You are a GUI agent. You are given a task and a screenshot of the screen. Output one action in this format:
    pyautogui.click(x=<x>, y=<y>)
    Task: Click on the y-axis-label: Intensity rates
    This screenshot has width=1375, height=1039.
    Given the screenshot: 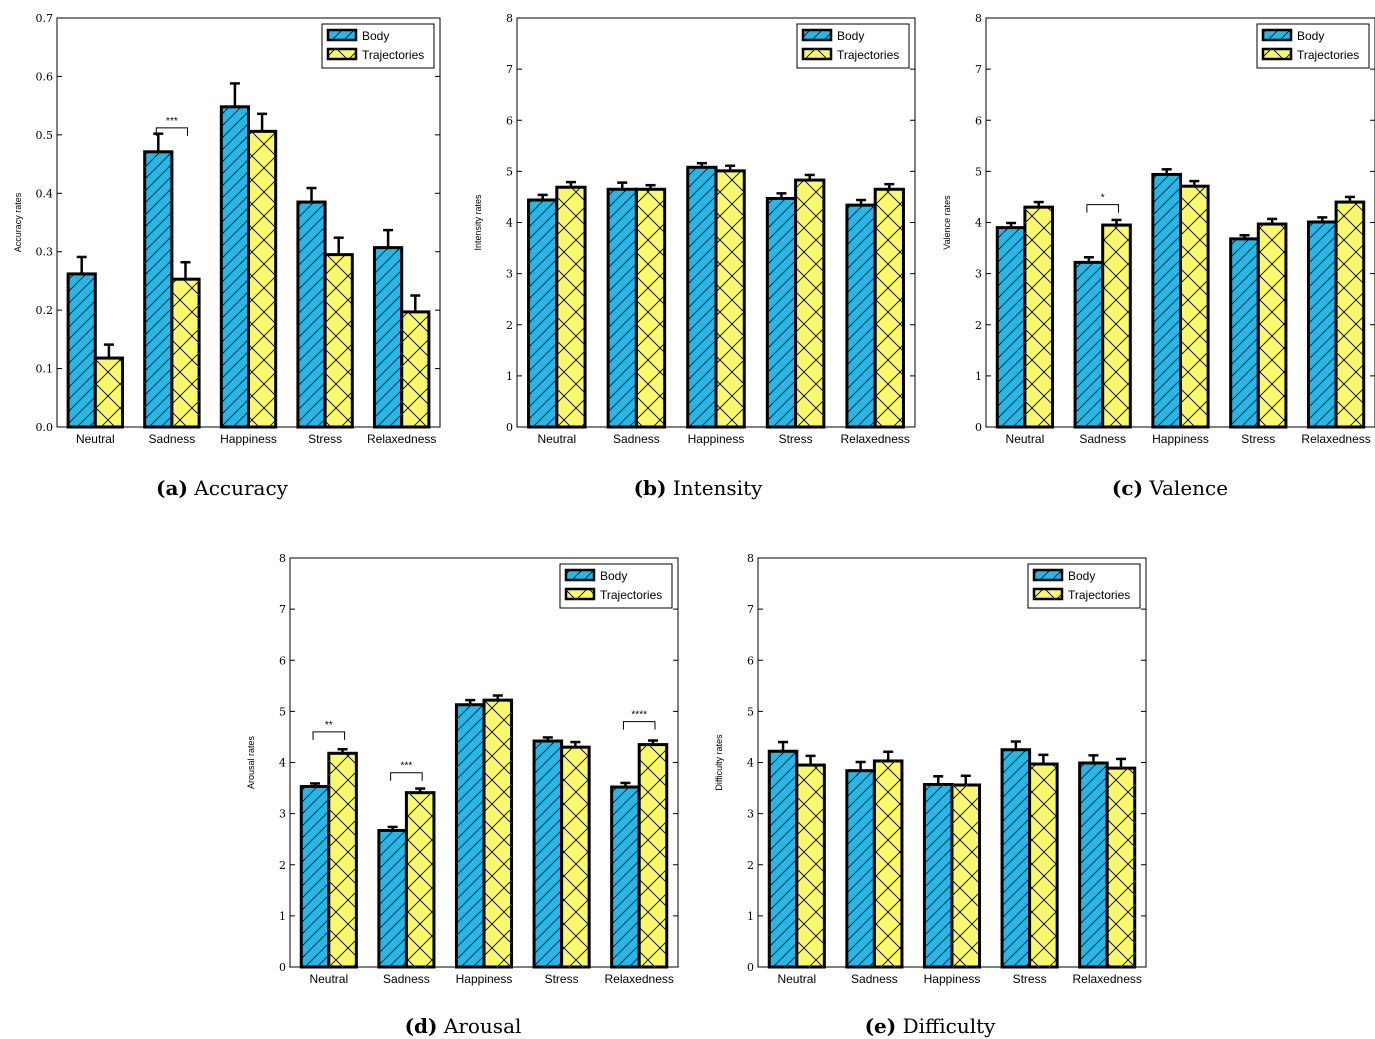 What is the action you would take?
    pyautogui.click(x=478, y=222)
    